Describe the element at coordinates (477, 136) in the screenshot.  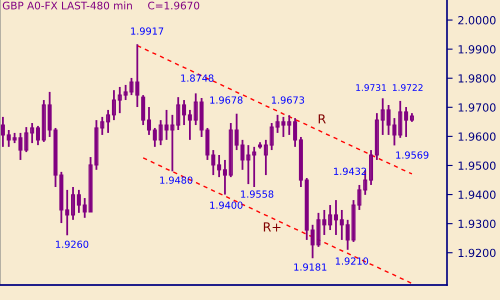
I see `y-tick-label: 1.9600` at that location.